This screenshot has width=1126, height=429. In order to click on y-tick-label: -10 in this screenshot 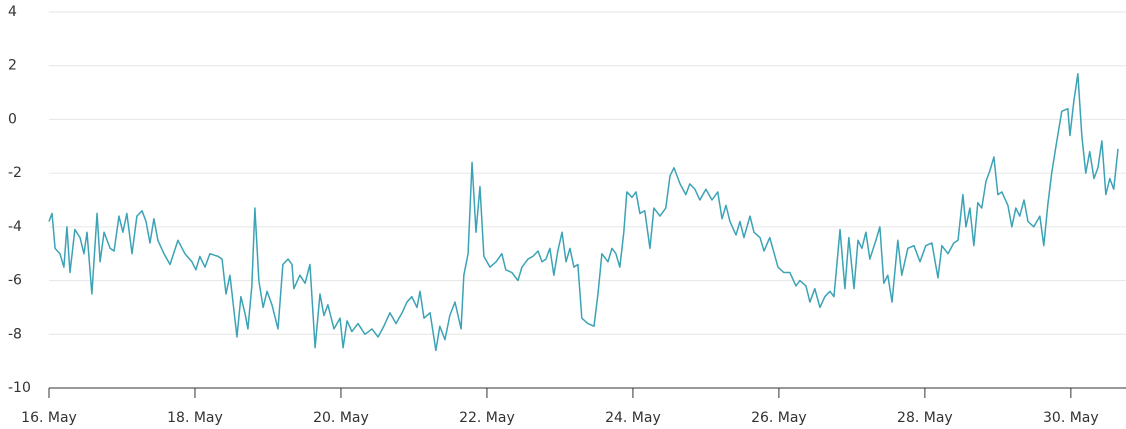, I will do `click(19, 388)`.